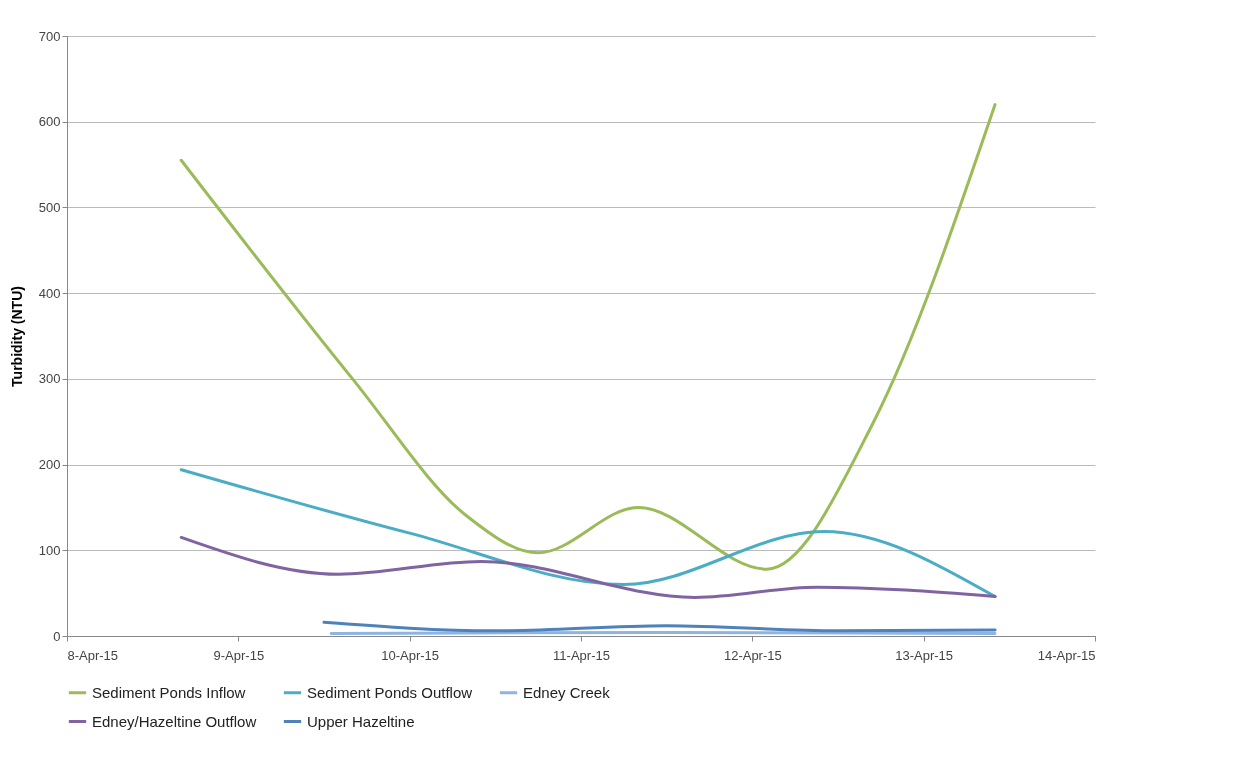 The image size is (1244, 768). Describe the element at coordinates (752, 655) in the screenshot. I see `x-tick-label: 12-Apr-15` at that location.